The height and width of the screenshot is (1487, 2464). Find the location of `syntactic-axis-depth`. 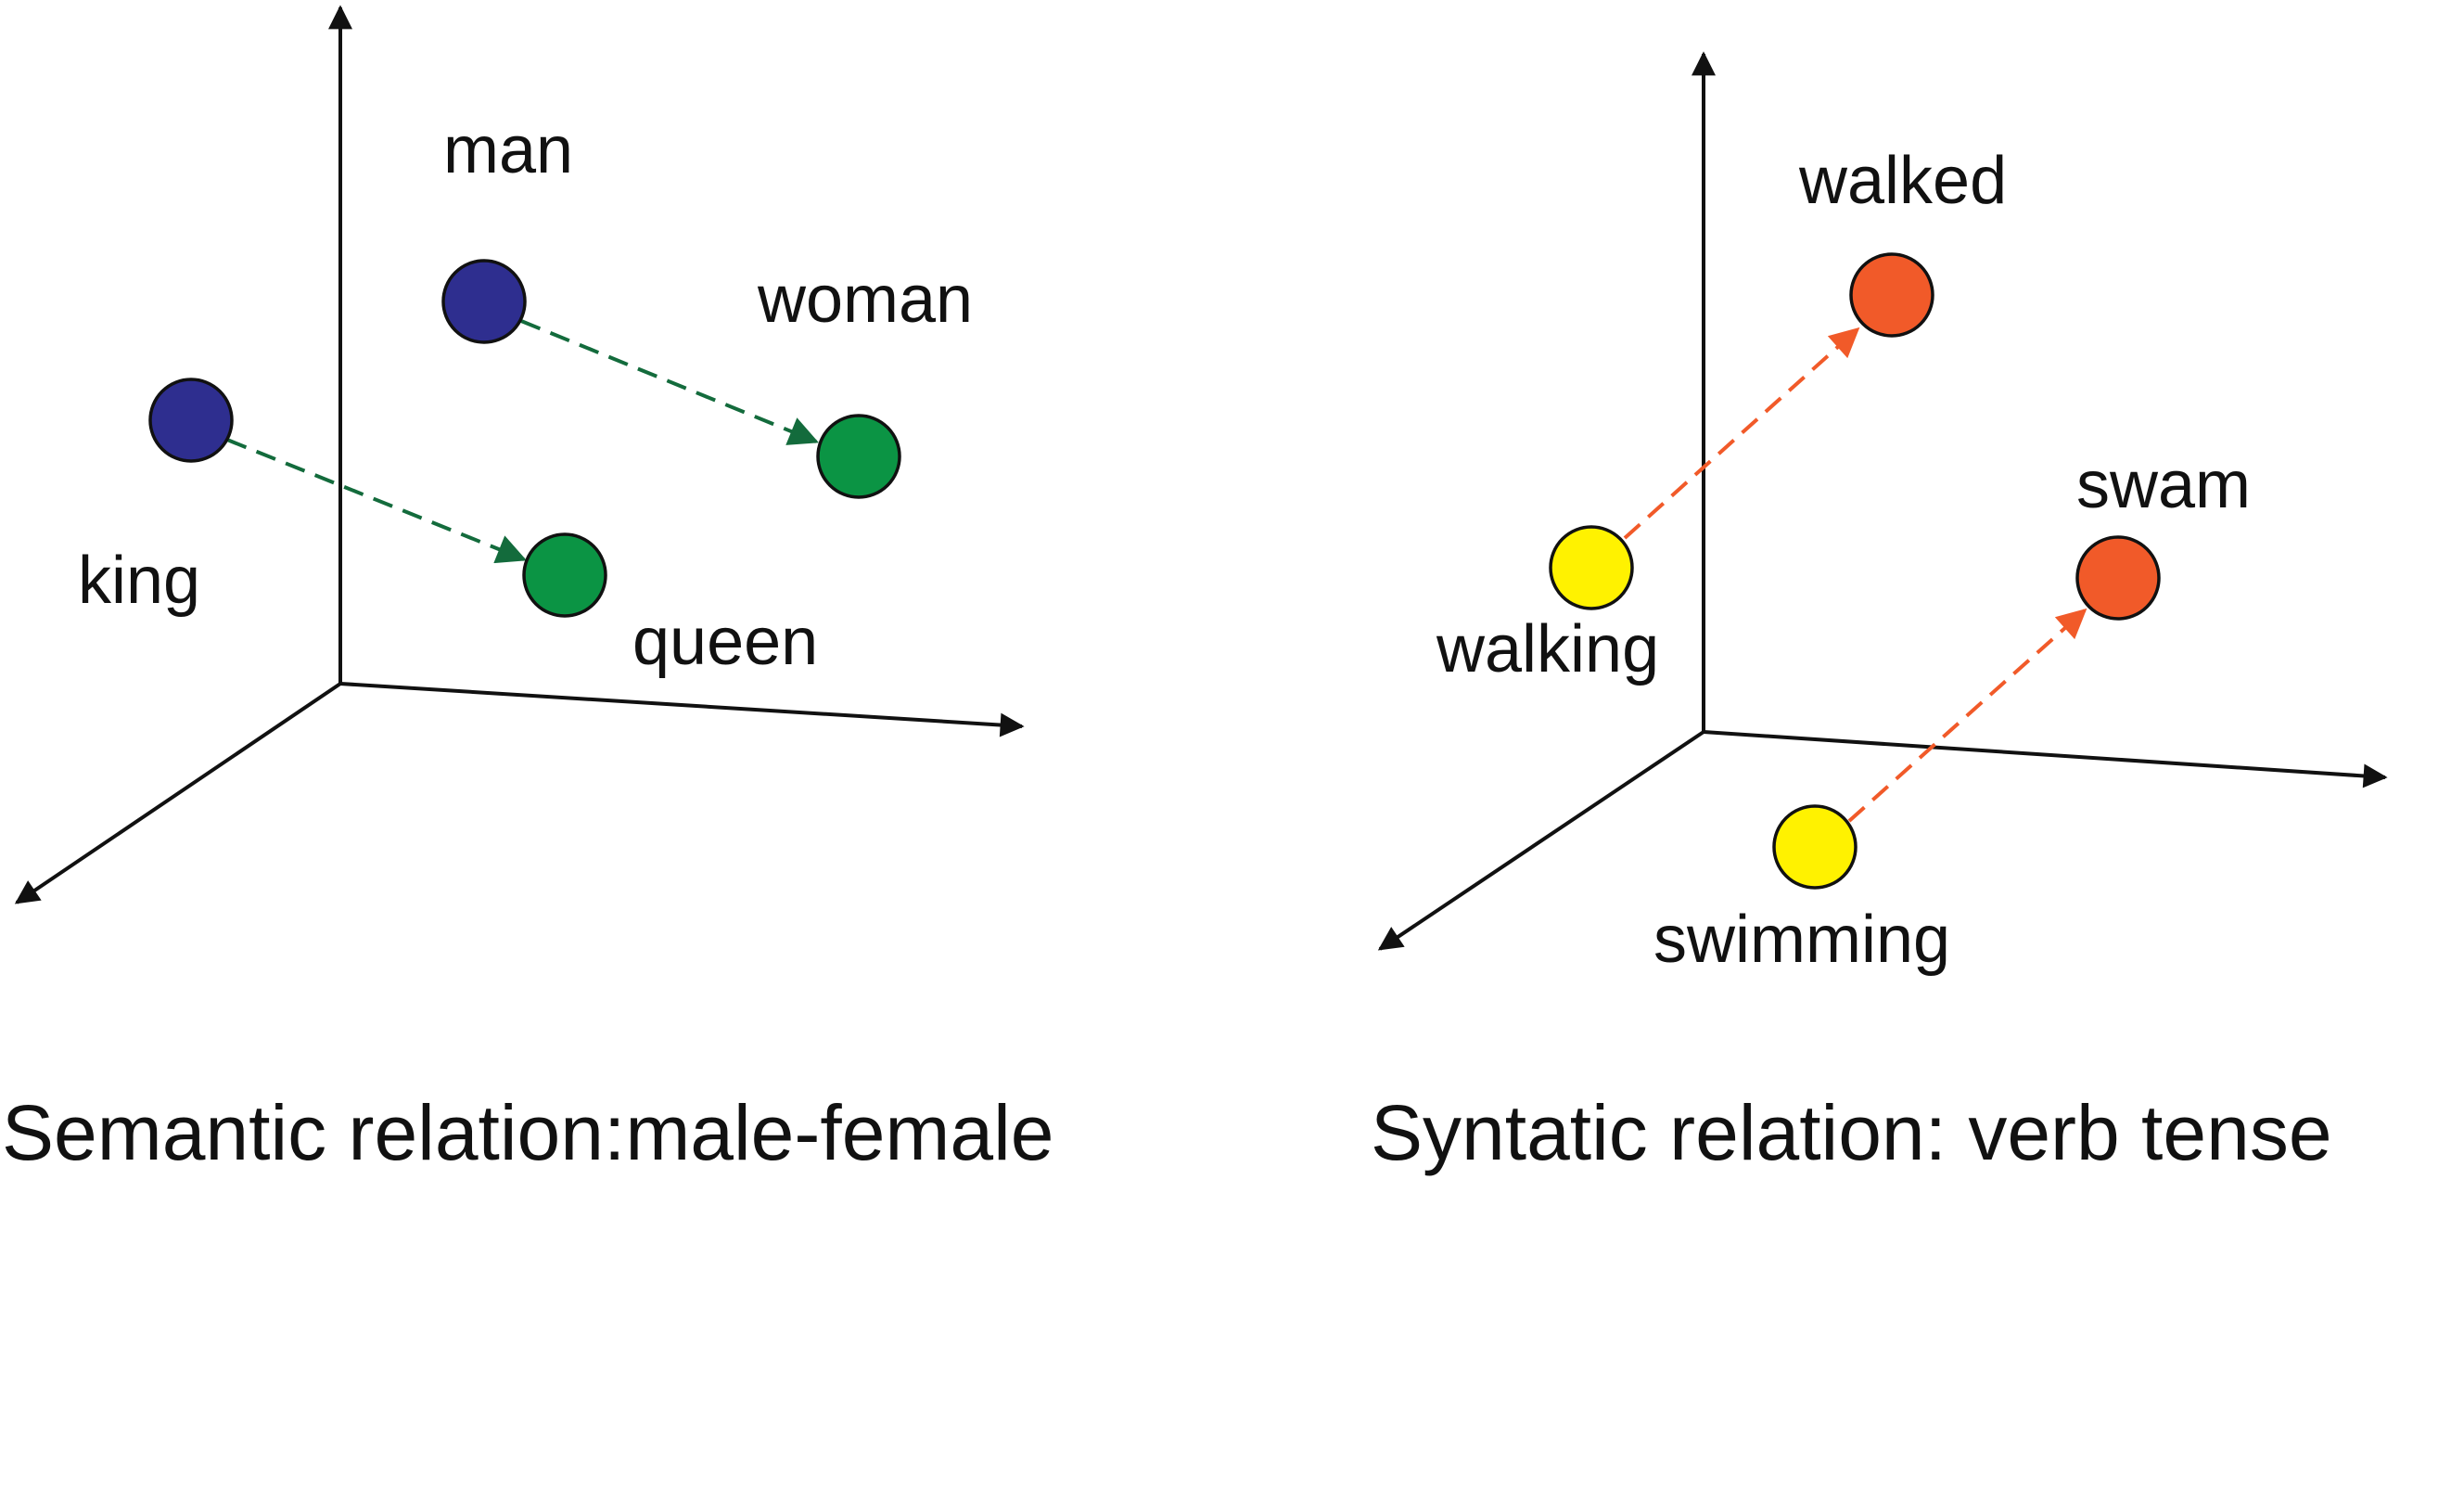

syntactic-axis-depth is located at coordinates (1541, 840).